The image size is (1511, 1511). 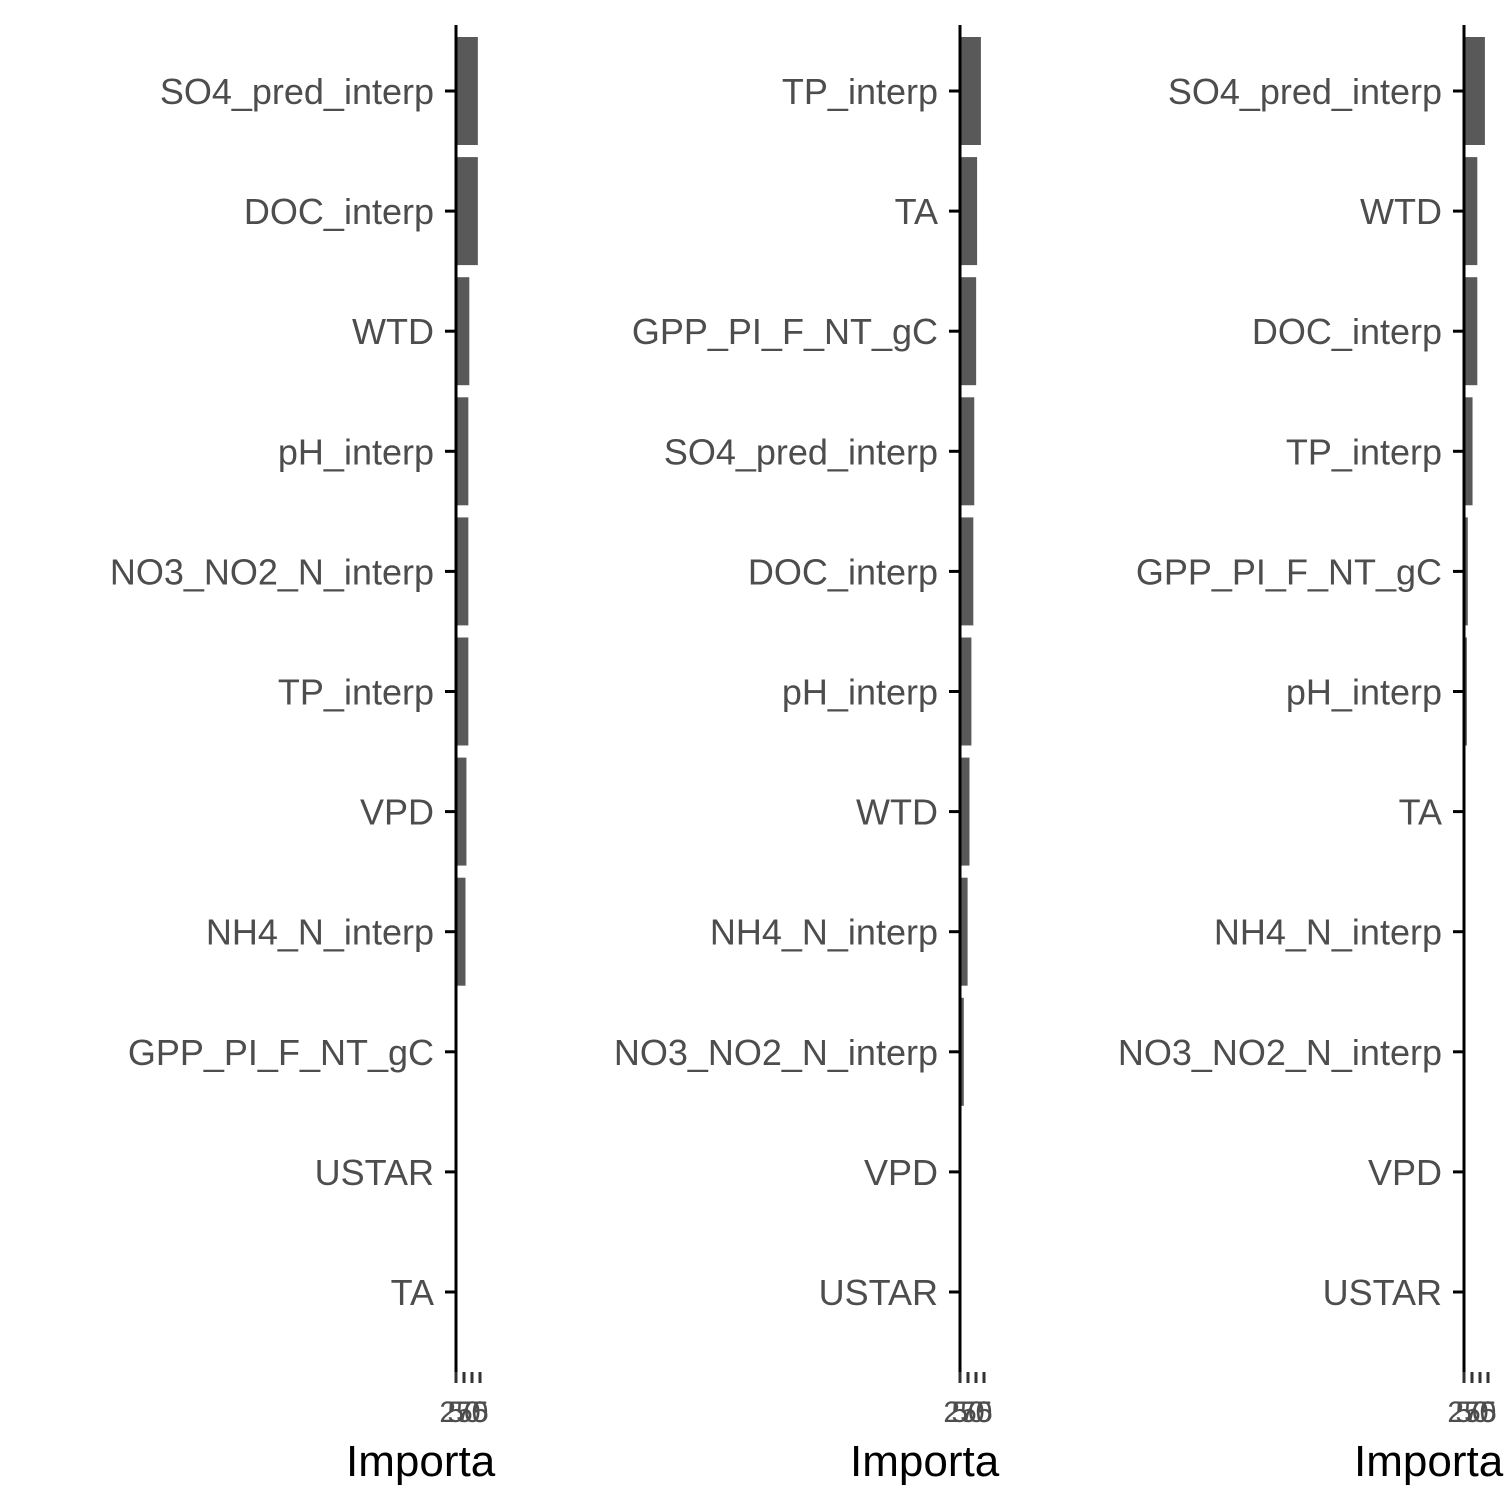 What do you see at coordinates (969, 211) in the screenshot?
I see `bar-TA` at bounding box center [969, 211].